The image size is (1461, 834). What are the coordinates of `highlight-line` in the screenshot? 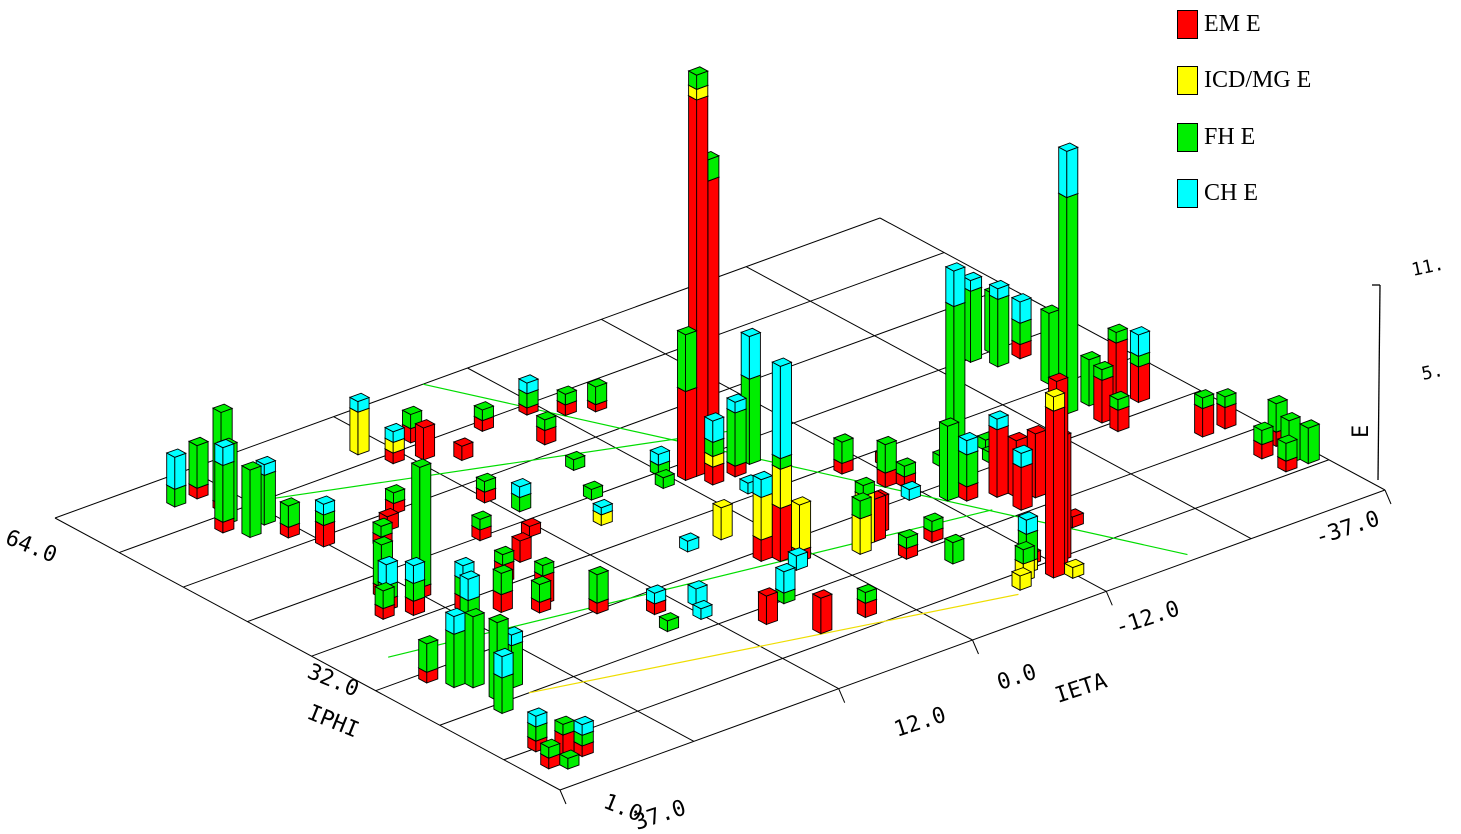 It's located at (498, 465).